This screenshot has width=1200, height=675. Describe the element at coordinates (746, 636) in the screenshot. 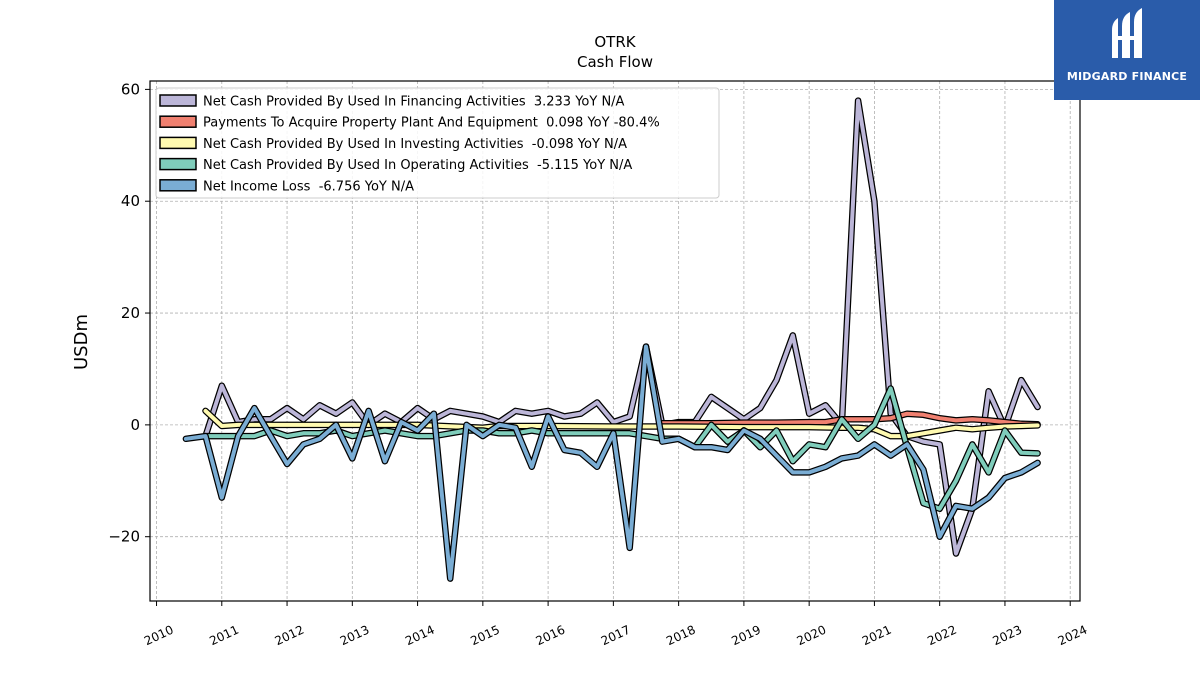

I see `x-tick-label: 2019` at that location.